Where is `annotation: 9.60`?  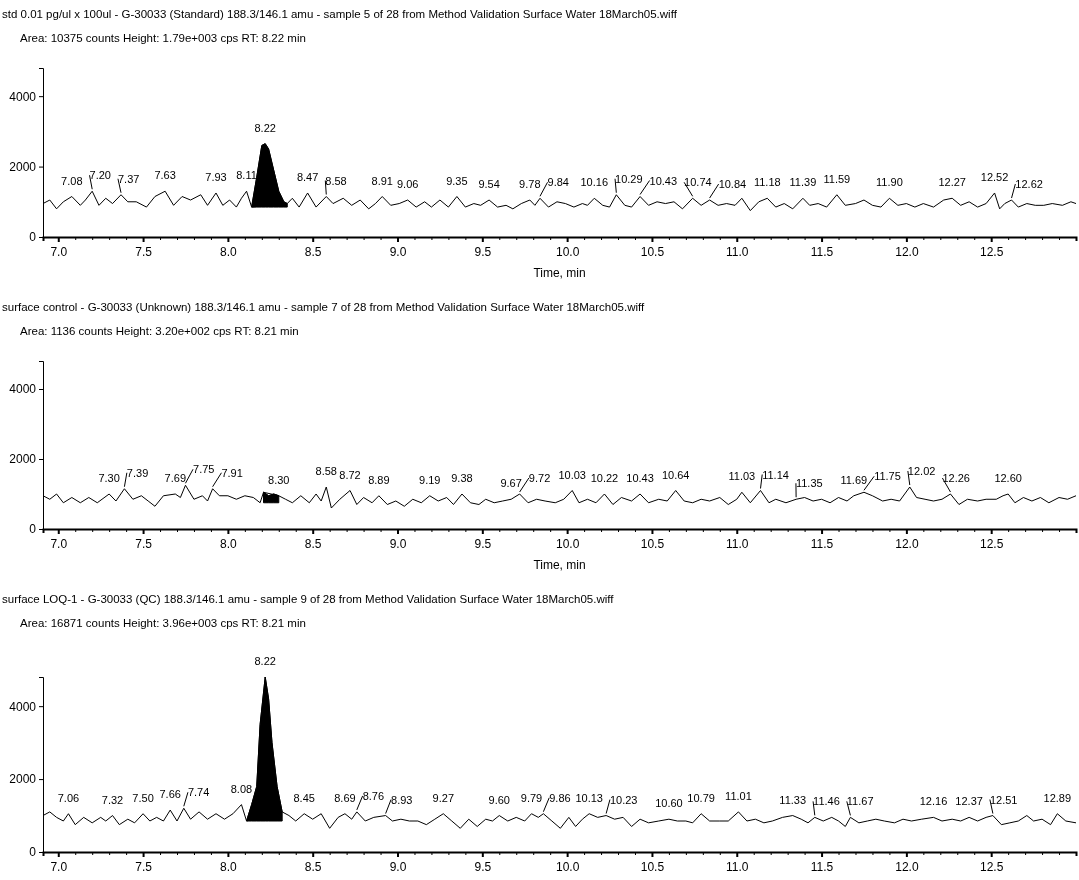
annotation: 9.60 is located at coordinates (499, 799).